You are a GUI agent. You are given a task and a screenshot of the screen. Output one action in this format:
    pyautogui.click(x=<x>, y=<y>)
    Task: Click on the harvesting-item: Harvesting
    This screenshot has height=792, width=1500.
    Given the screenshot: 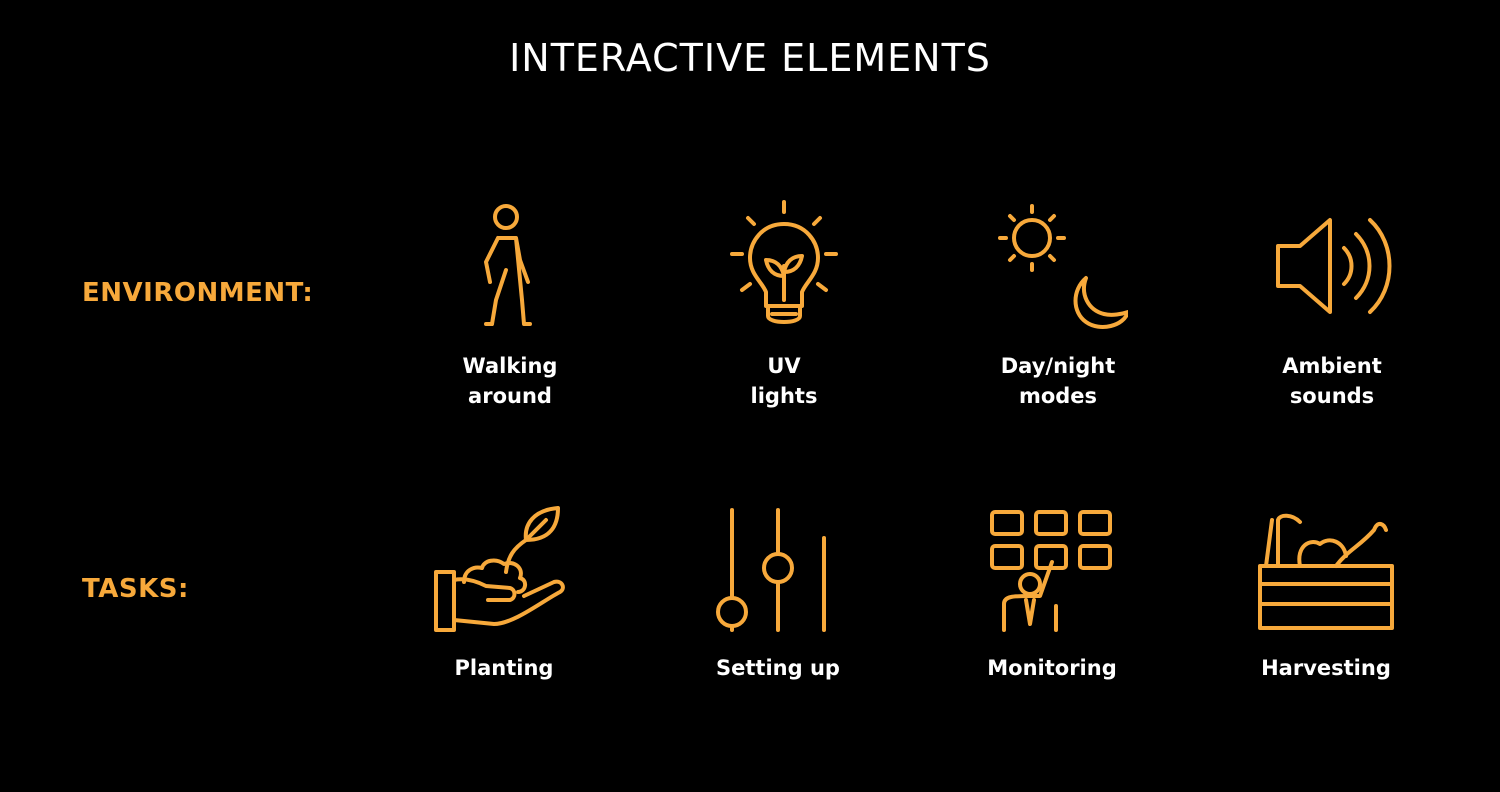 What is the action you would take?
    pyautogui.click(x=1326, y=591)
    